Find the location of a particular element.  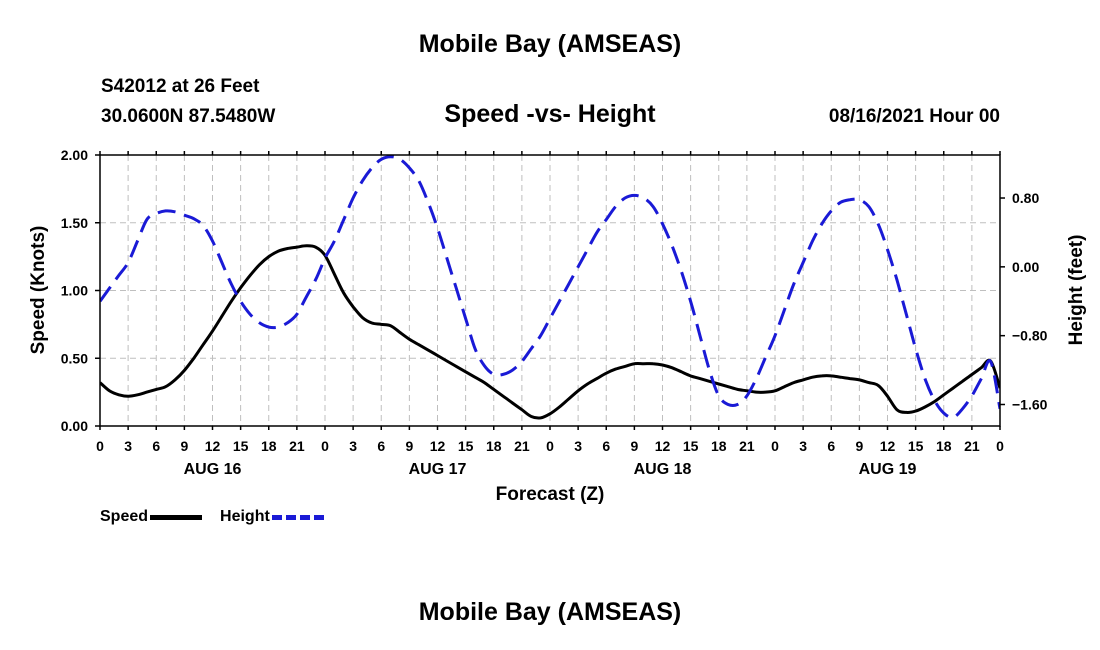

x-axis-label: Forecast (Z) is located at coordinates (550, 494).